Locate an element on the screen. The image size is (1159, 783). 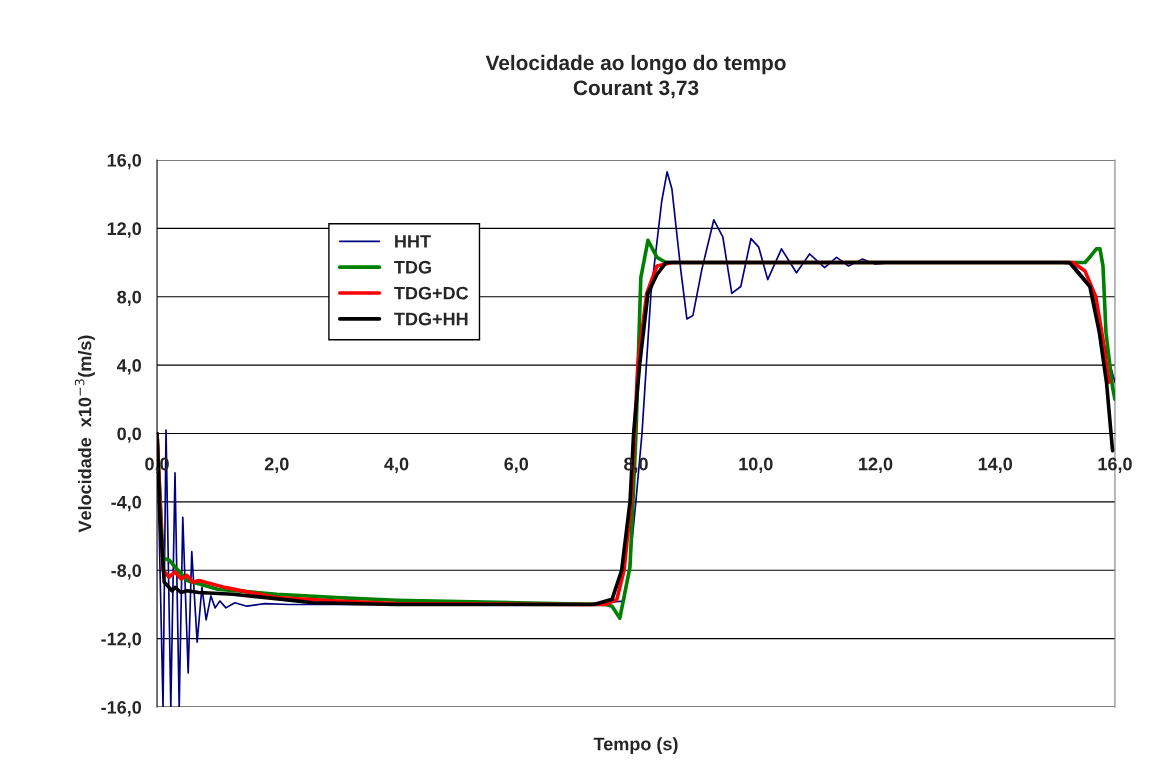
y-tick-label: 8,0 is located at coordinates (129, 298).